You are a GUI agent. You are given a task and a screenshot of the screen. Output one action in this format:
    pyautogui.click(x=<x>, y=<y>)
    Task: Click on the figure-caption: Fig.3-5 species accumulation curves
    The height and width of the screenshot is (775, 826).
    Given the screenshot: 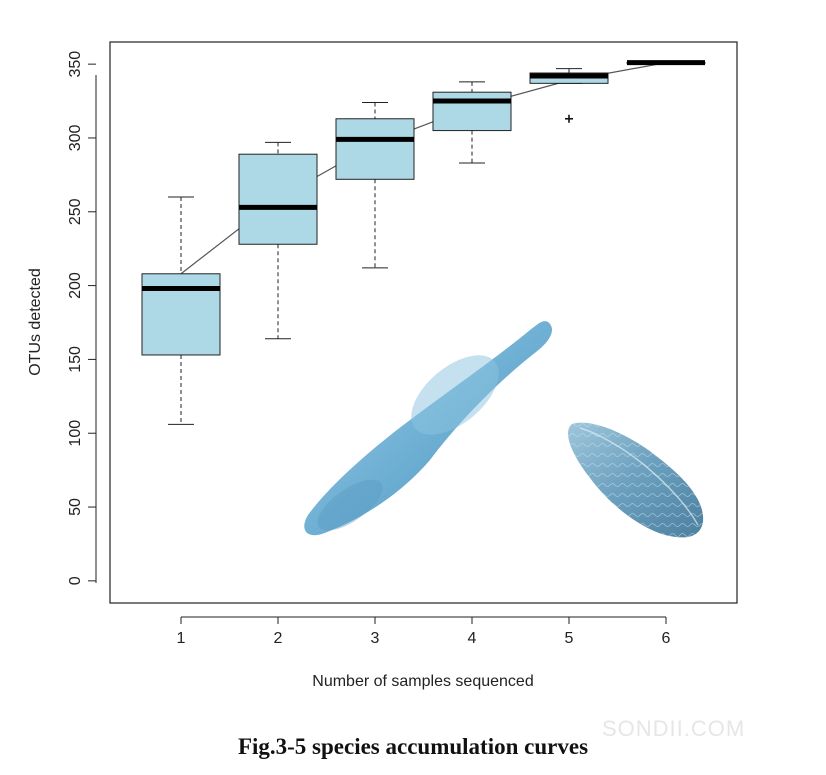 What is the action you would take?
    pyautogui.click(x=413, y=746)
    